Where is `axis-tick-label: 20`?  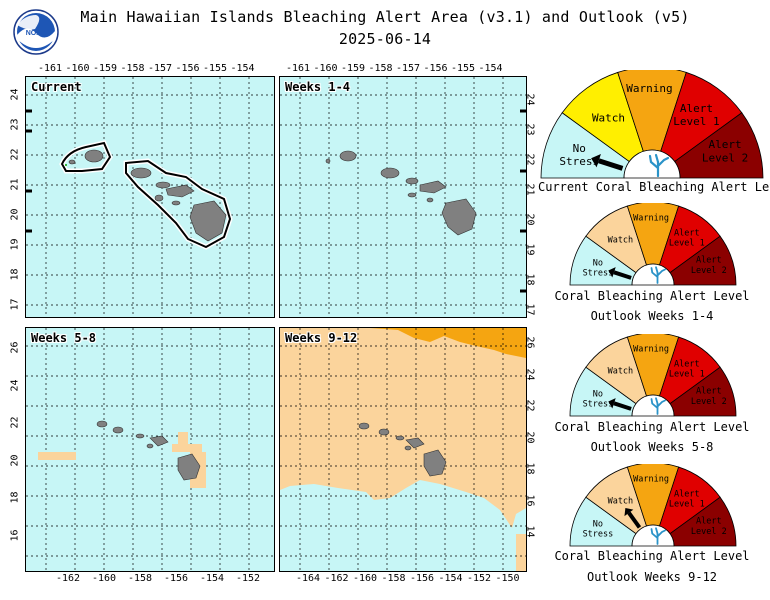 axis-tick-label: 20 is located at coordinates (15, 214).